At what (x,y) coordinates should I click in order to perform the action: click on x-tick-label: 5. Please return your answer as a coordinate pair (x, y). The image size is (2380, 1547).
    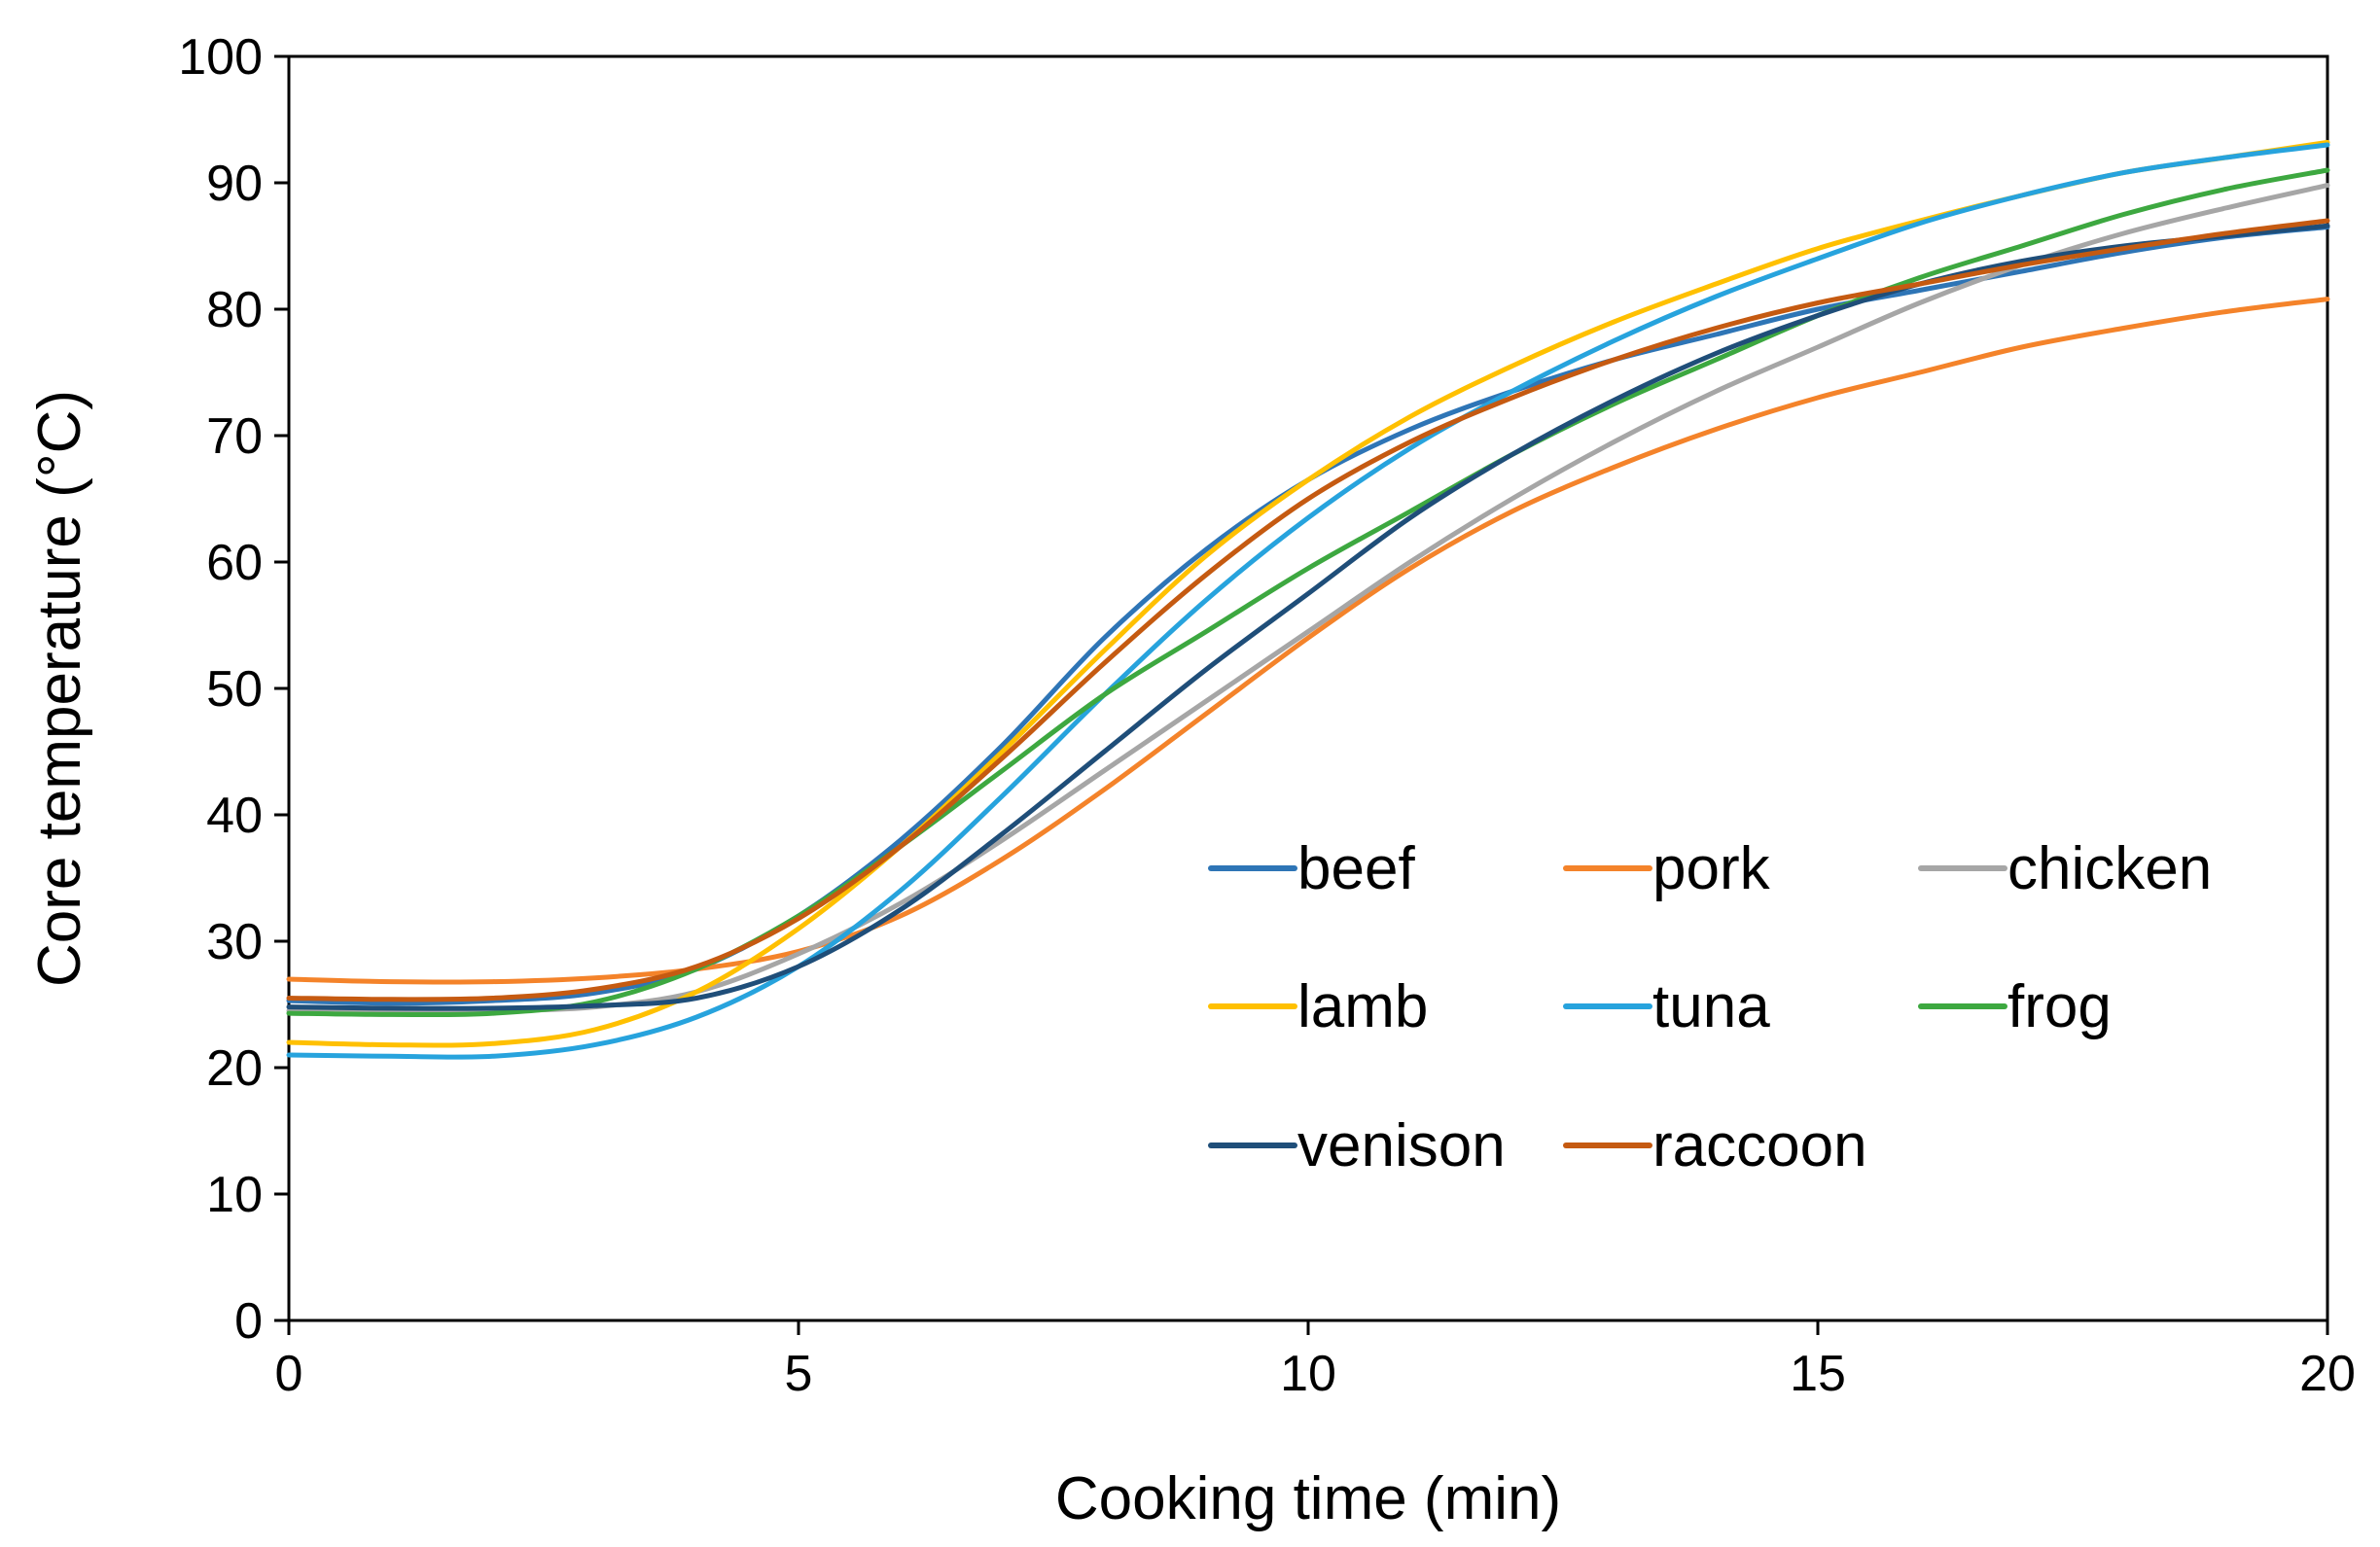
    Looking at the image, I should click on (799, 1374).